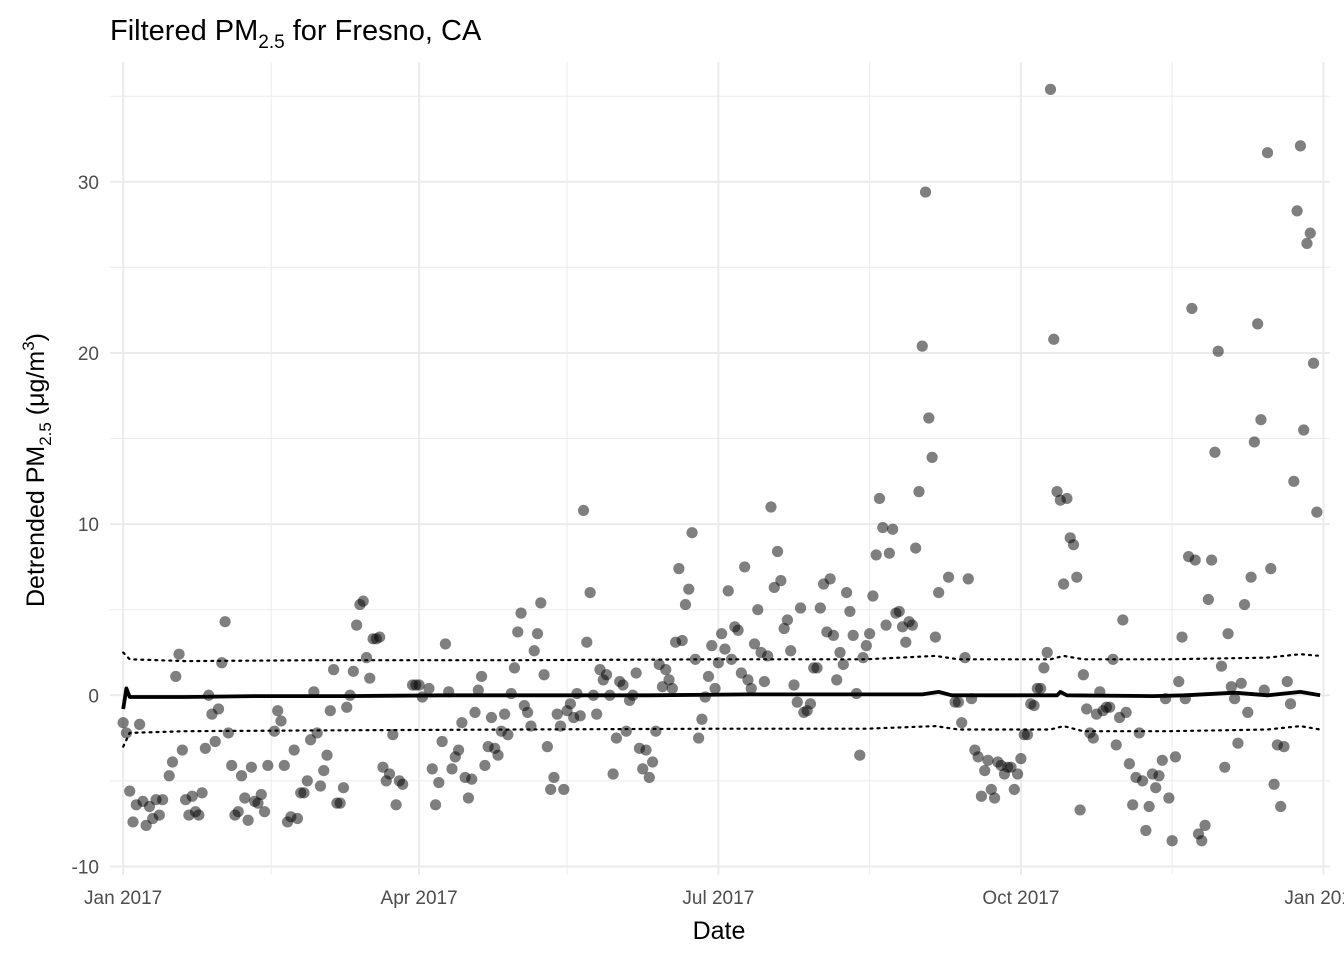 The image size is (1344, 960). What do you see at coordinates (88, 183) in the screenshot?
I see `y-tick-label: 30` at bounding box center [88, 183].